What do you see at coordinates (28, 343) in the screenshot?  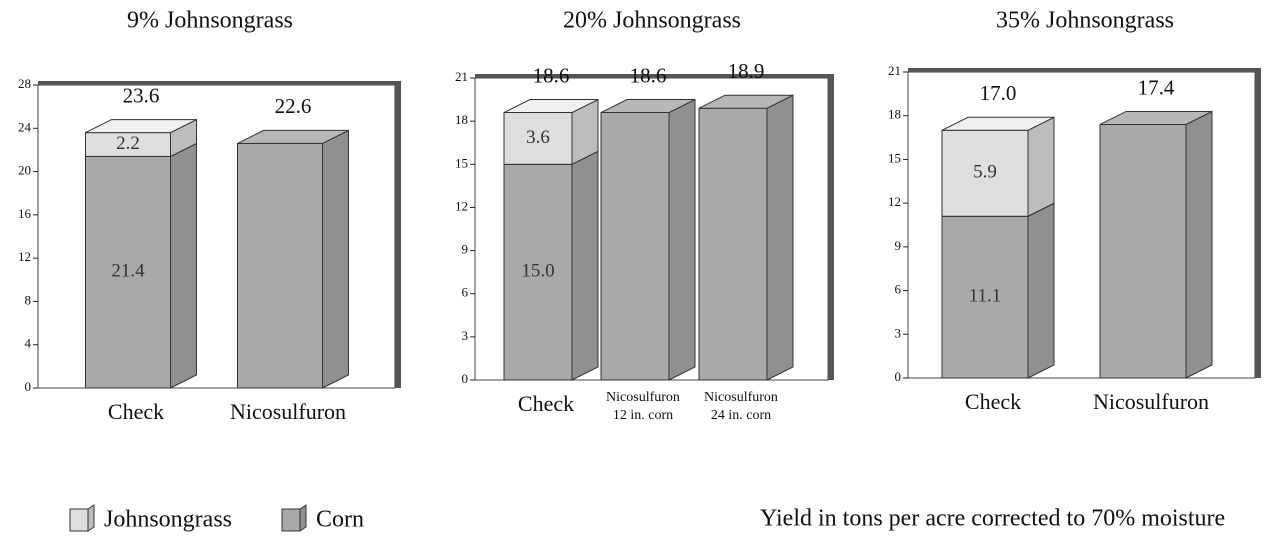 I see `y-tick-label: 4` at bounding box center [28, 343].